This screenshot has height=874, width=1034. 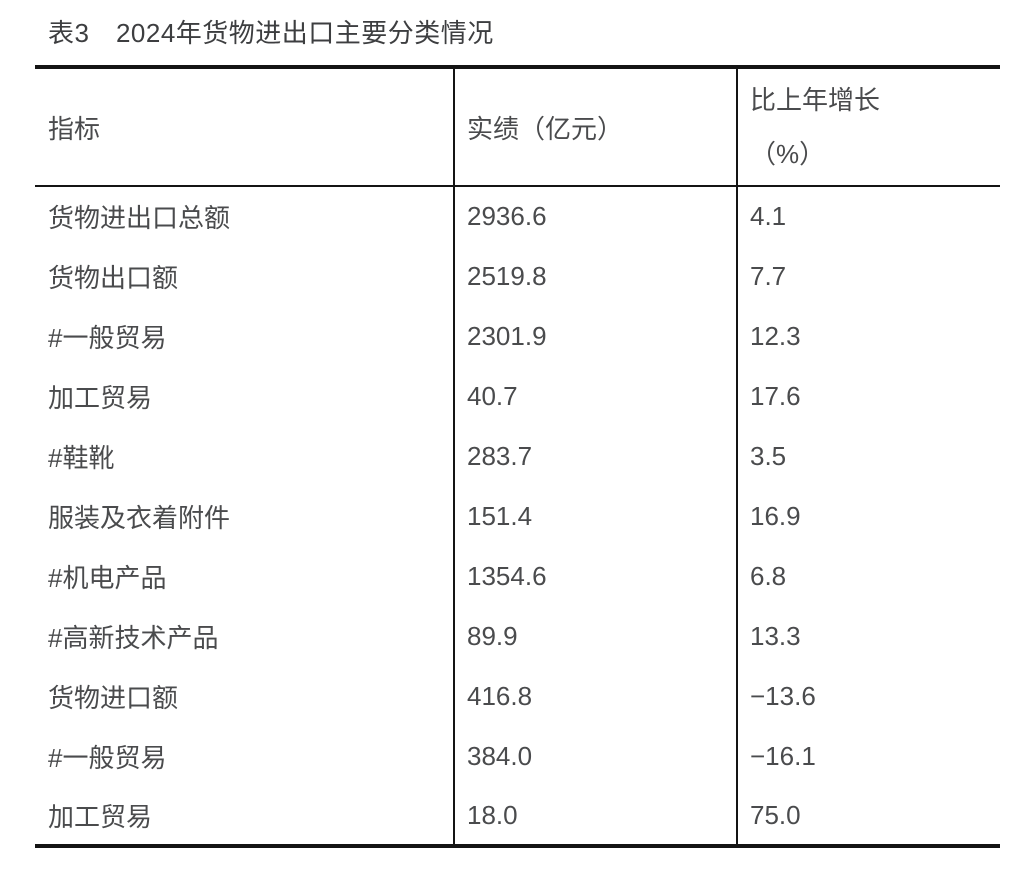 What do you see at coordinates (868, 636) in the screenshot?
I see `cell-growth: 13.3` at bounding box center [868, 636].